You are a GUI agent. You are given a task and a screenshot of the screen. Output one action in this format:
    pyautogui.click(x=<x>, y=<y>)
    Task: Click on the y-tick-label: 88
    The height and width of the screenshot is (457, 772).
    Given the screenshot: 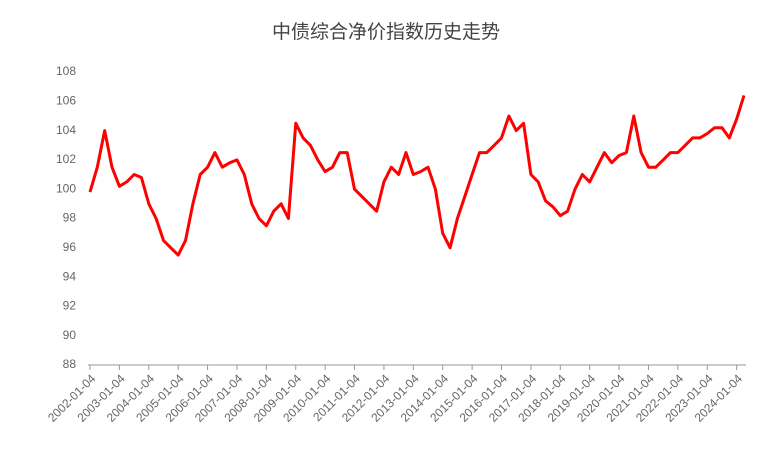 What is the action you would take?
    pyautogui.click(x=70, y=364)
    